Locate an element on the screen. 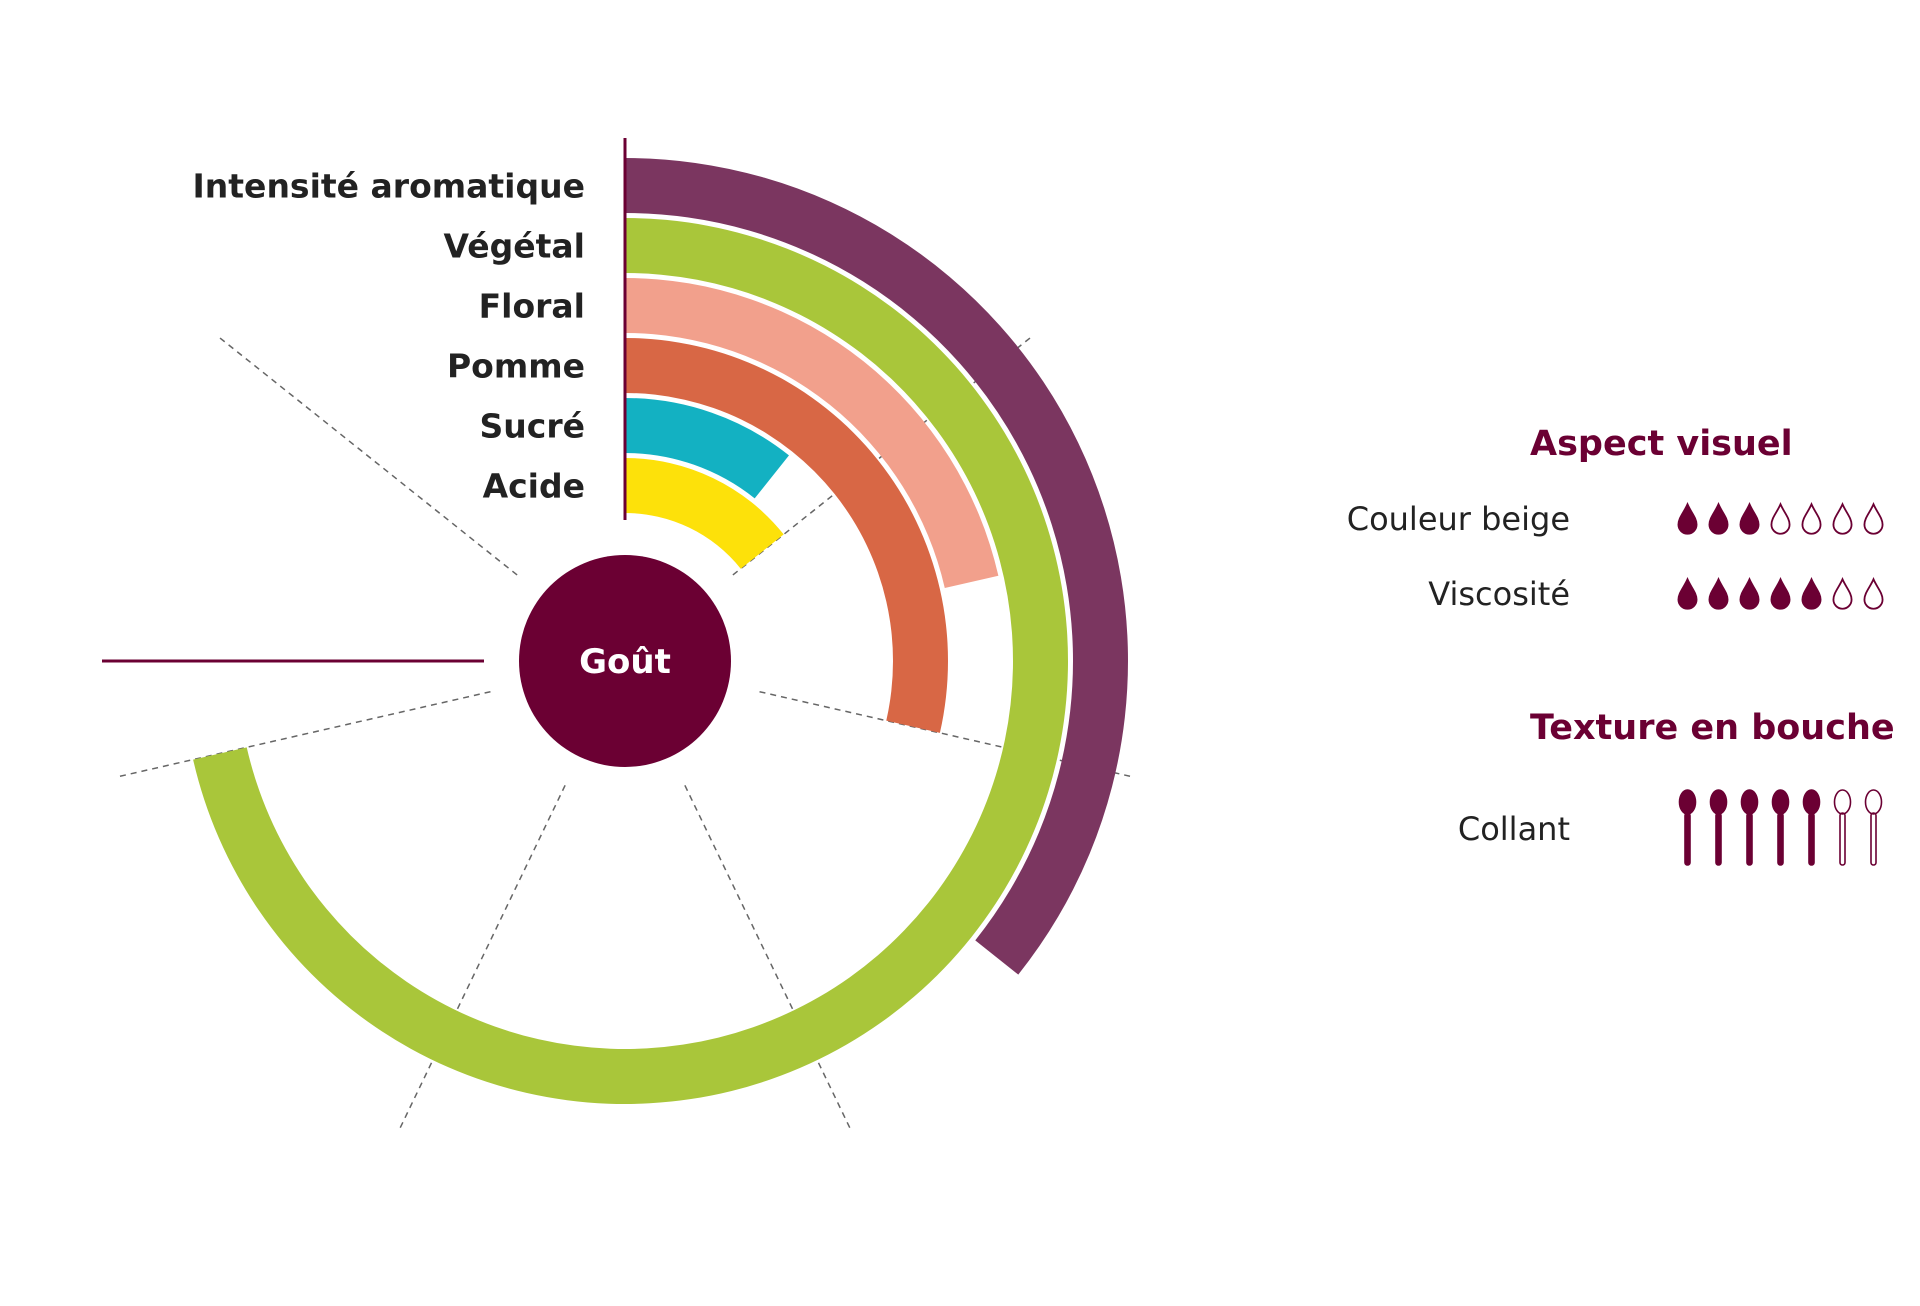 This screenshot has width=1920, height=1306. color-row-label: Couleur beige is located at coordinates (1458, 519).